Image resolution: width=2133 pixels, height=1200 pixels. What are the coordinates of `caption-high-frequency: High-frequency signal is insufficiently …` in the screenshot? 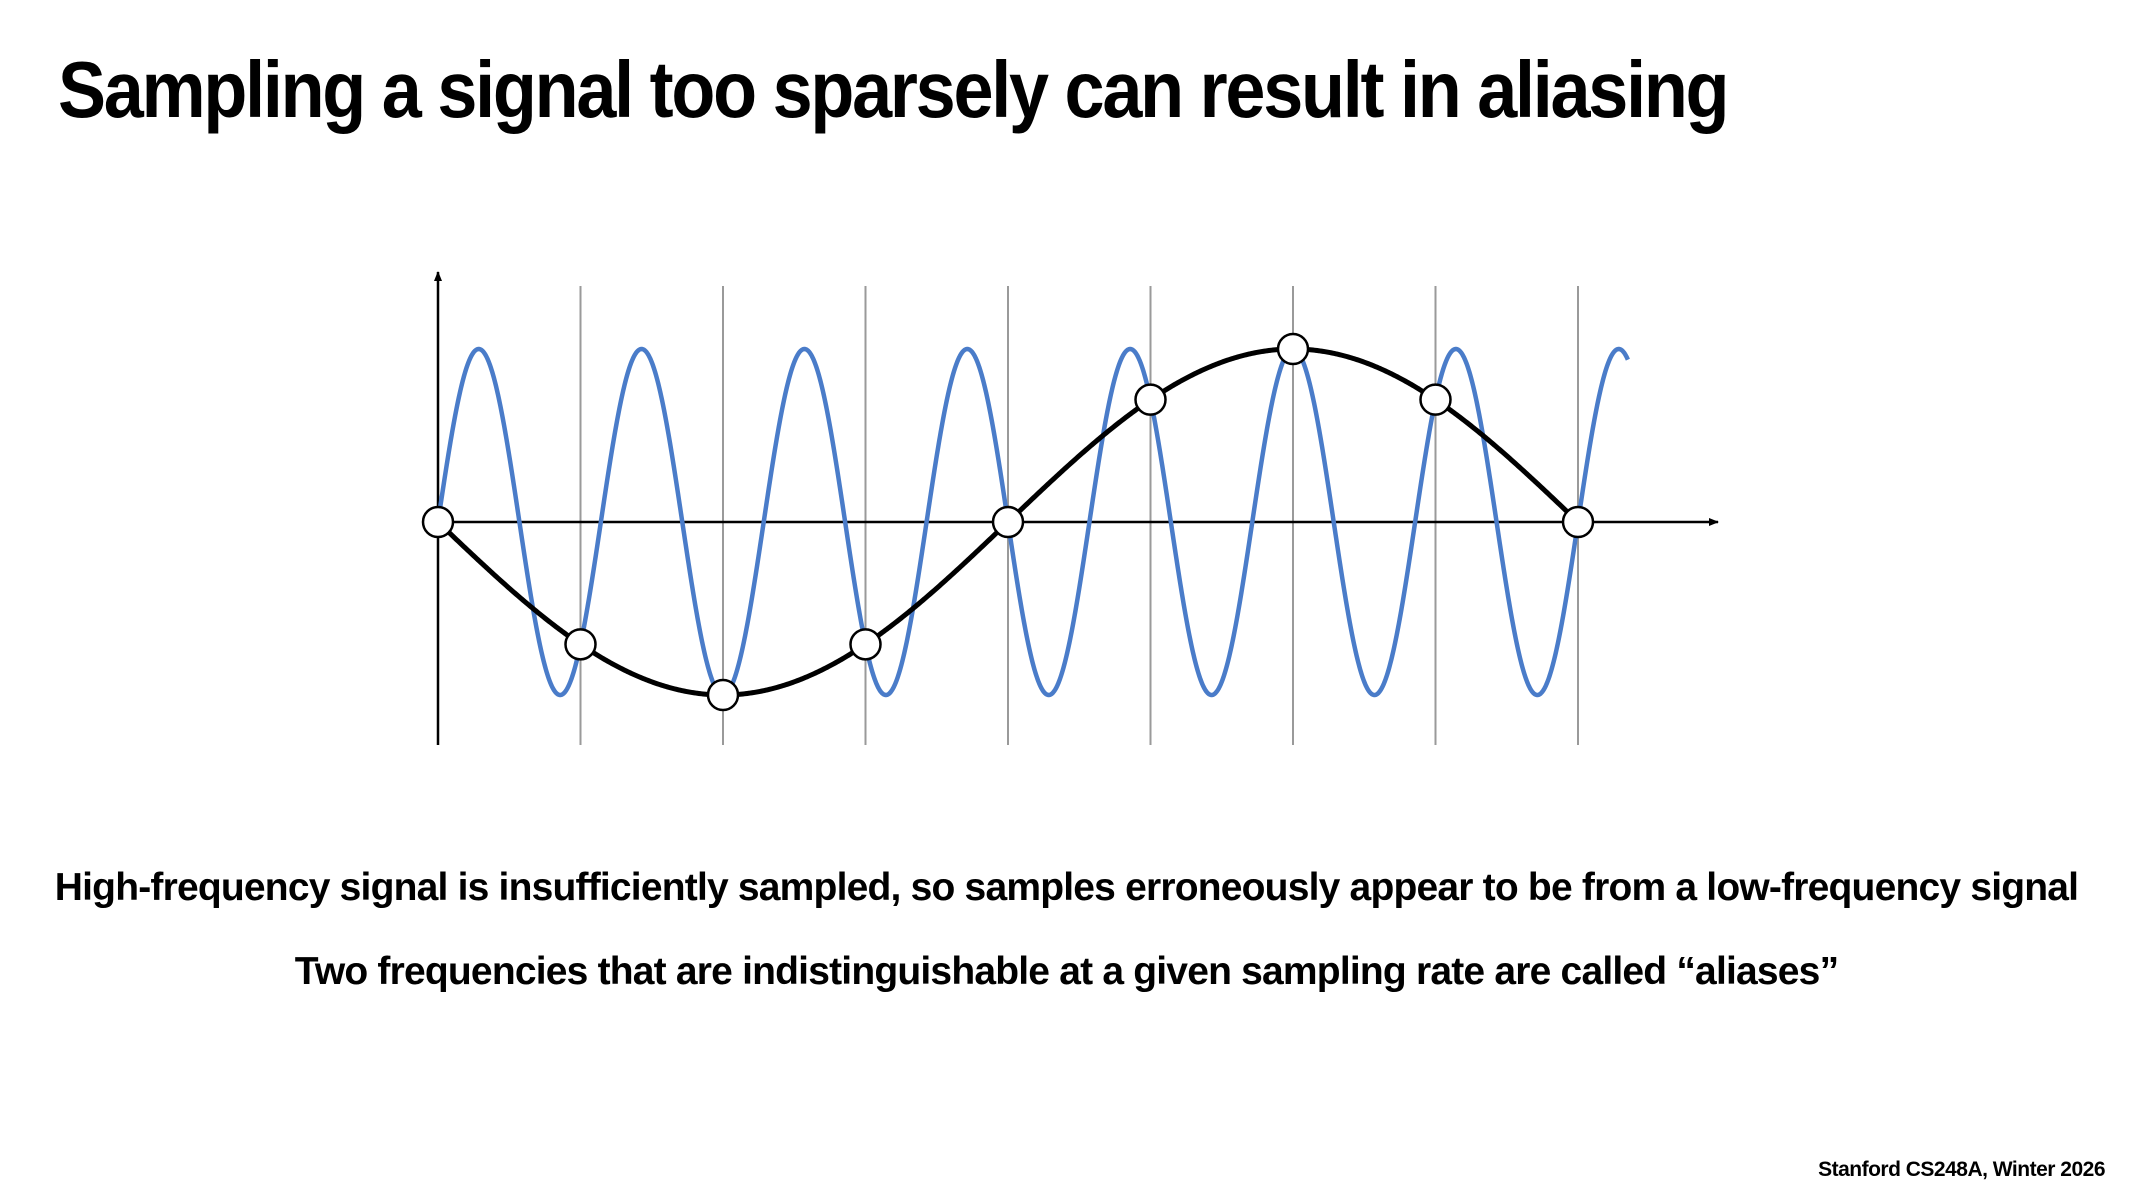 It's located at (1066, 887).